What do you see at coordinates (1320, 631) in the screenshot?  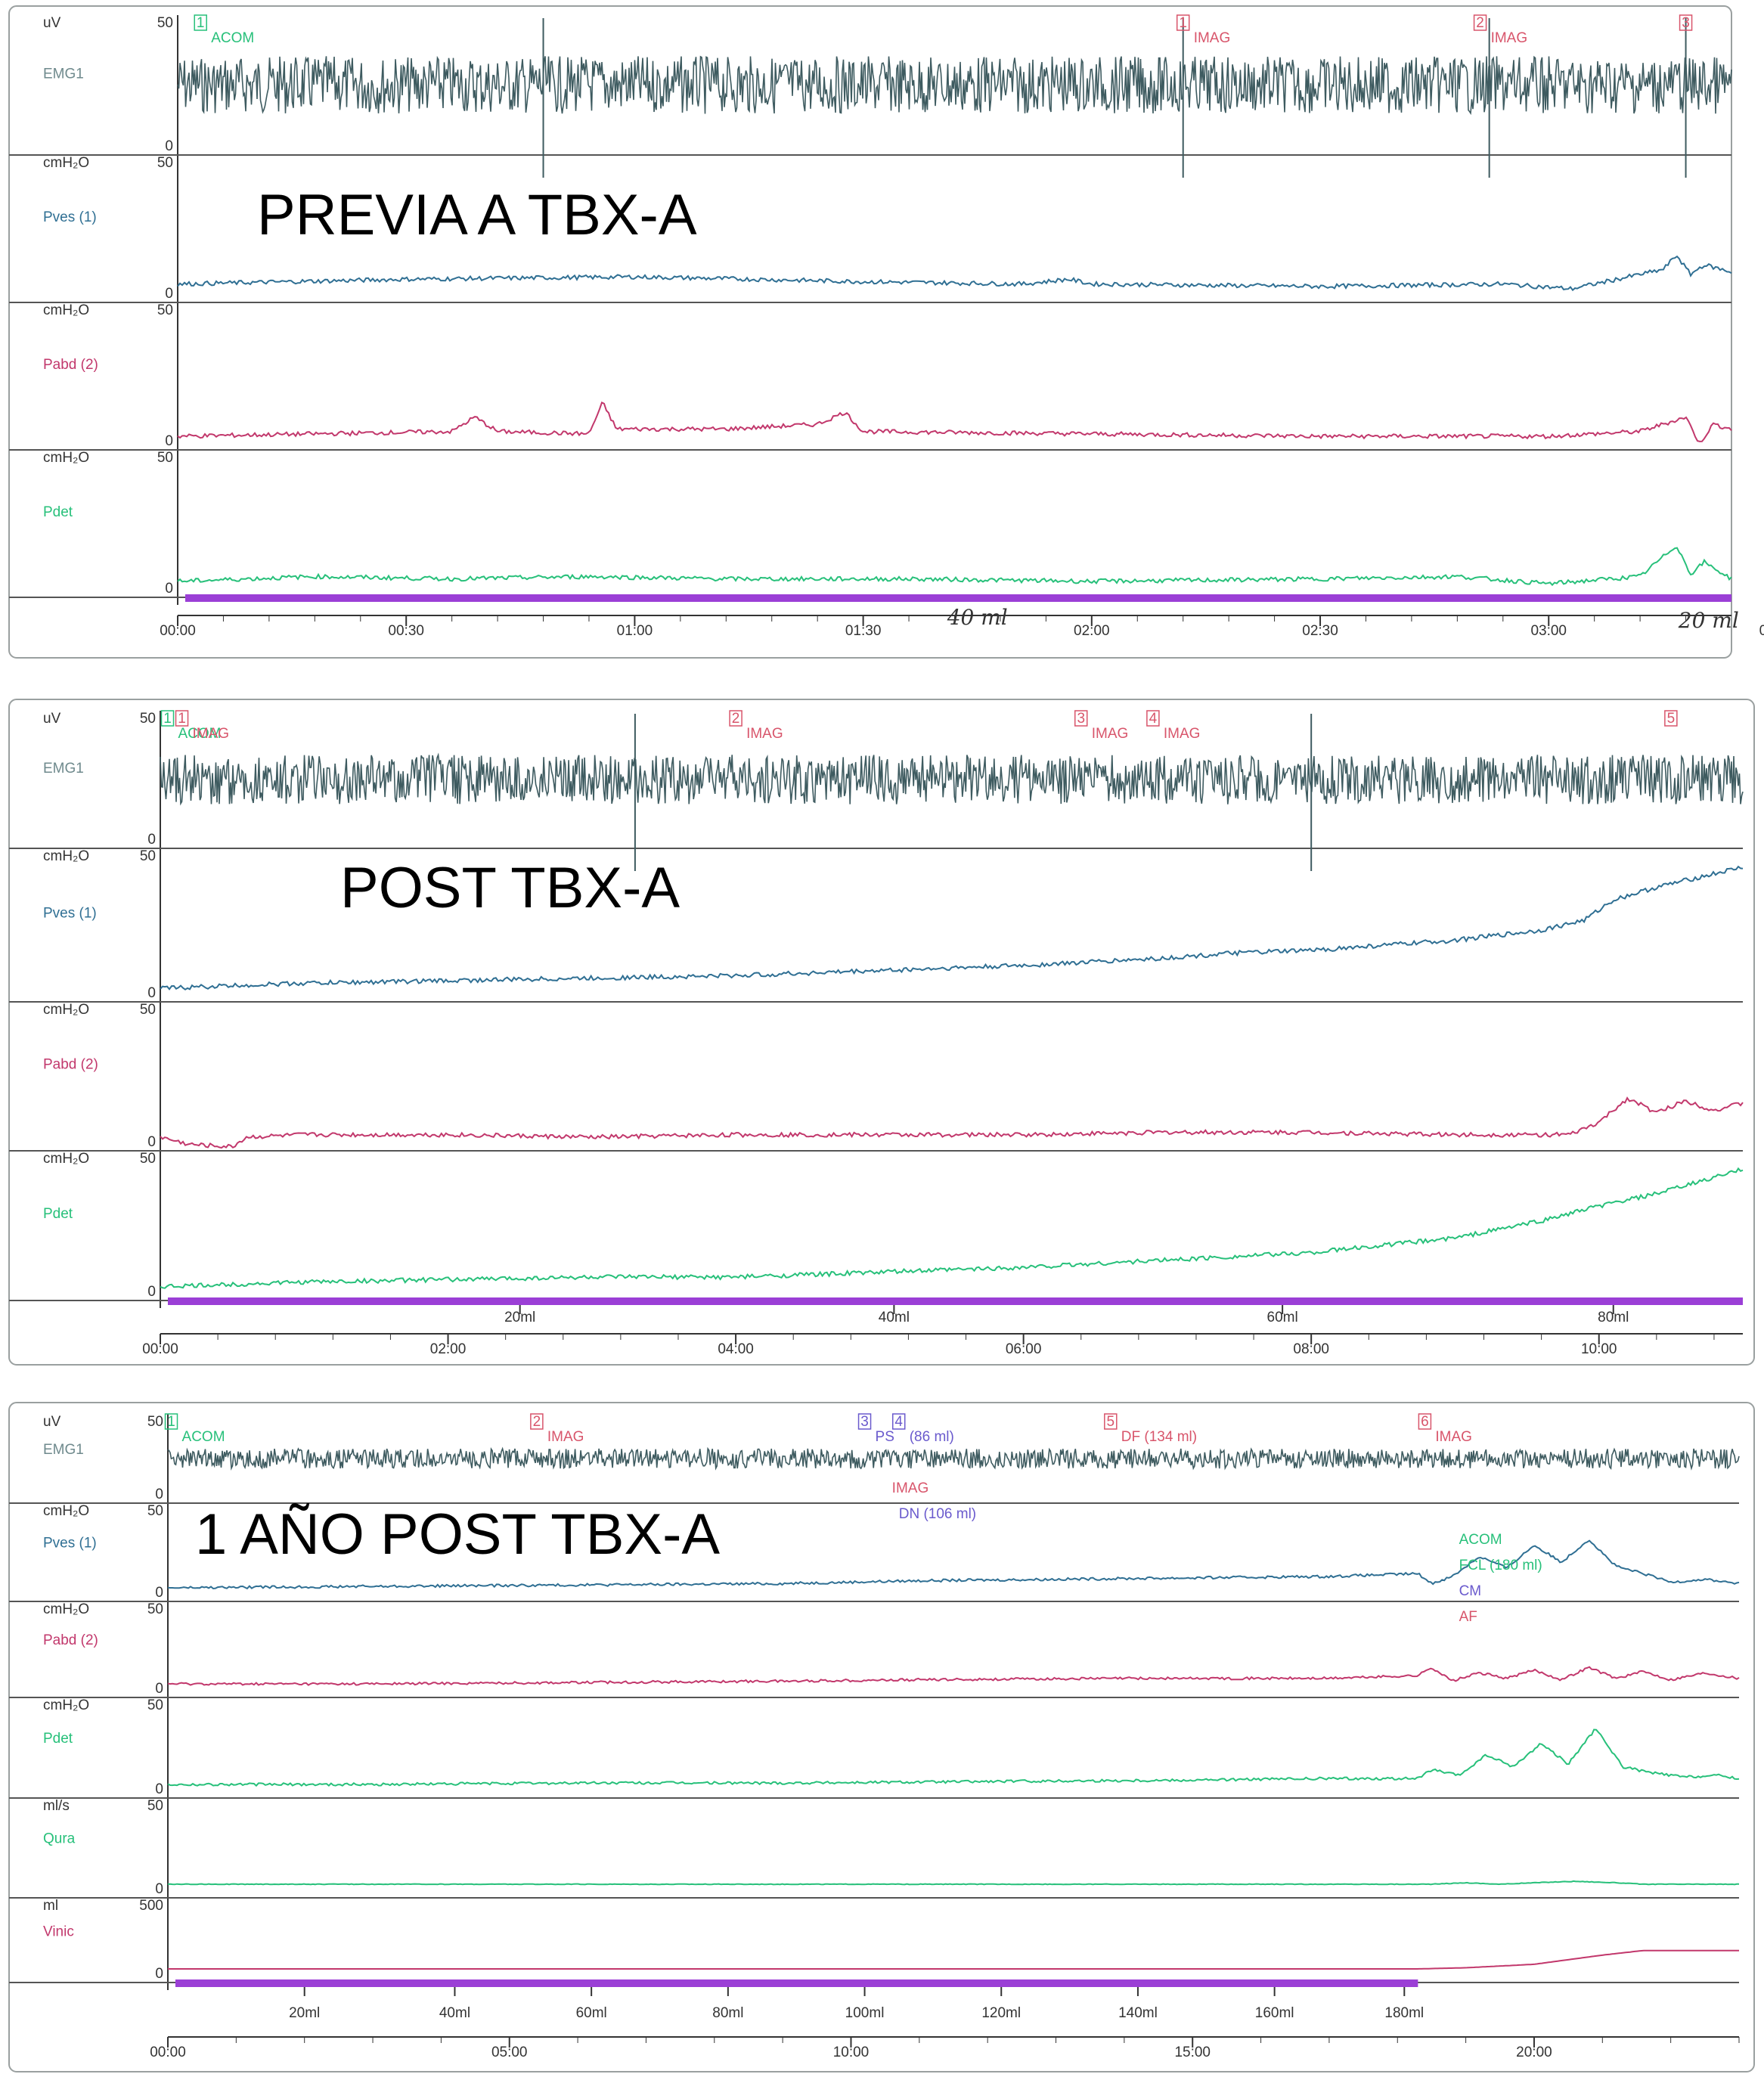 I see `time-tick-label: 02:30` at bounding box center [1320, 631].